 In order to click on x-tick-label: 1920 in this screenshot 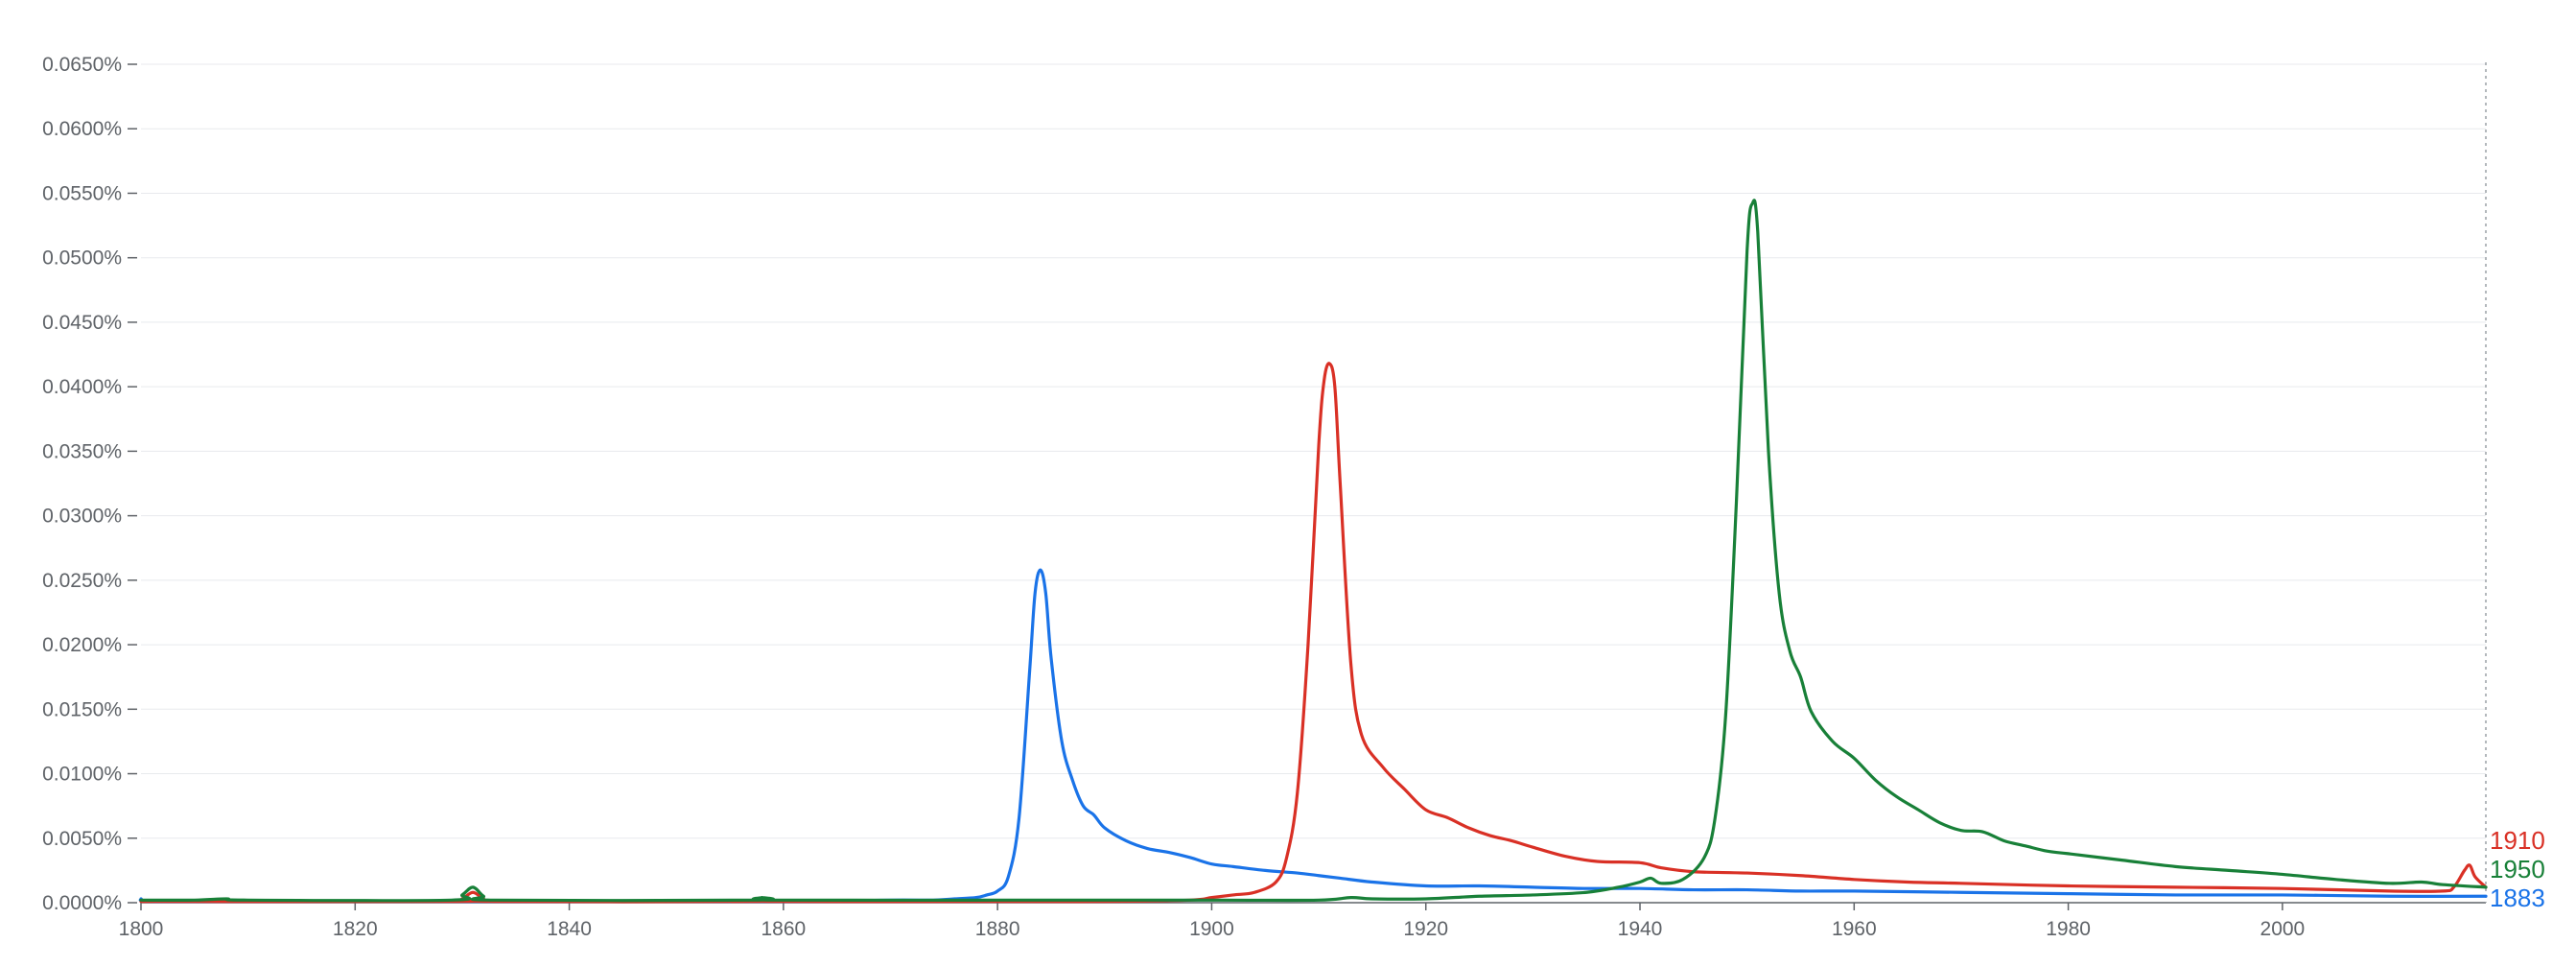, I will do `click(1425, 929)`.